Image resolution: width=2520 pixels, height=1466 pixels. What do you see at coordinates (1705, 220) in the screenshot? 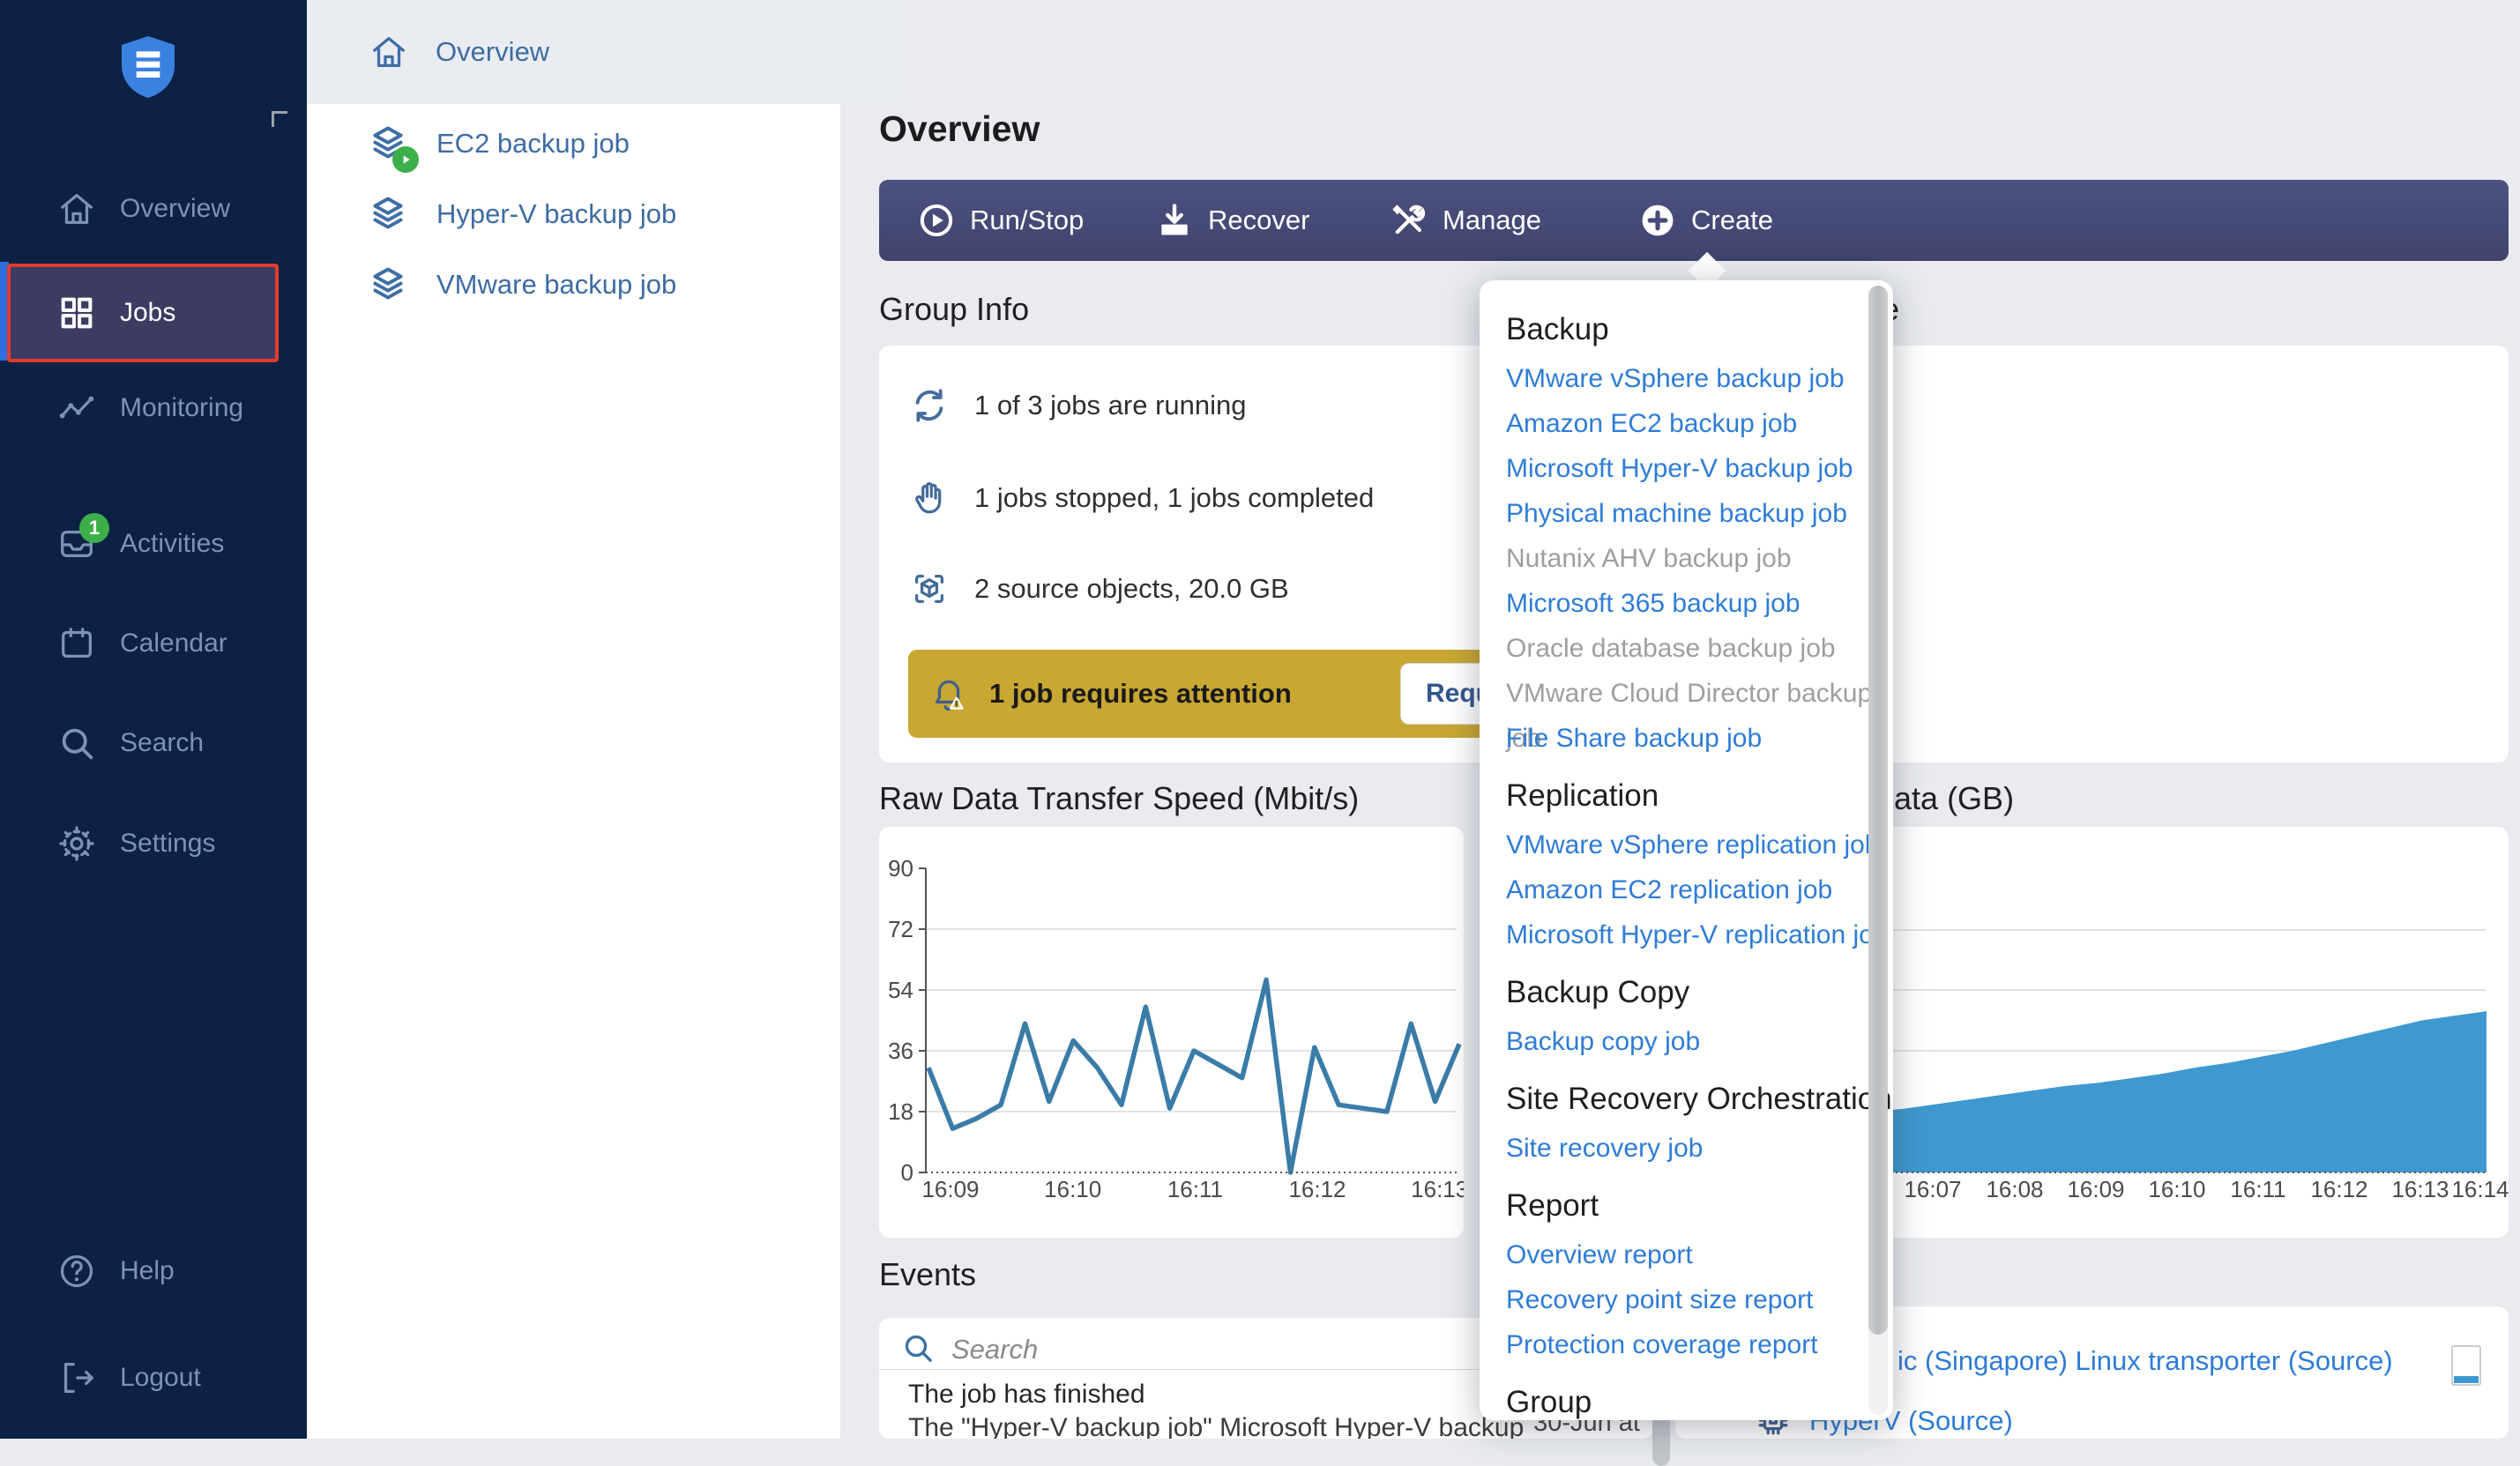
I see `create-button: Create` at bounding box center [1705, 220].